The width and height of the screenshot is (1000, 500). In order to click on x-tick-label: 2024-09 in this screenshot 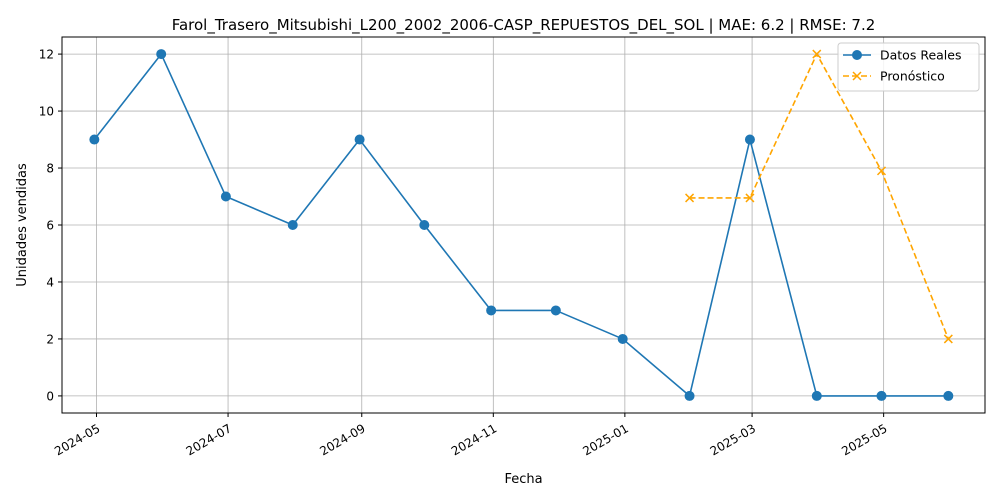, I will do `click(342, 439)`.